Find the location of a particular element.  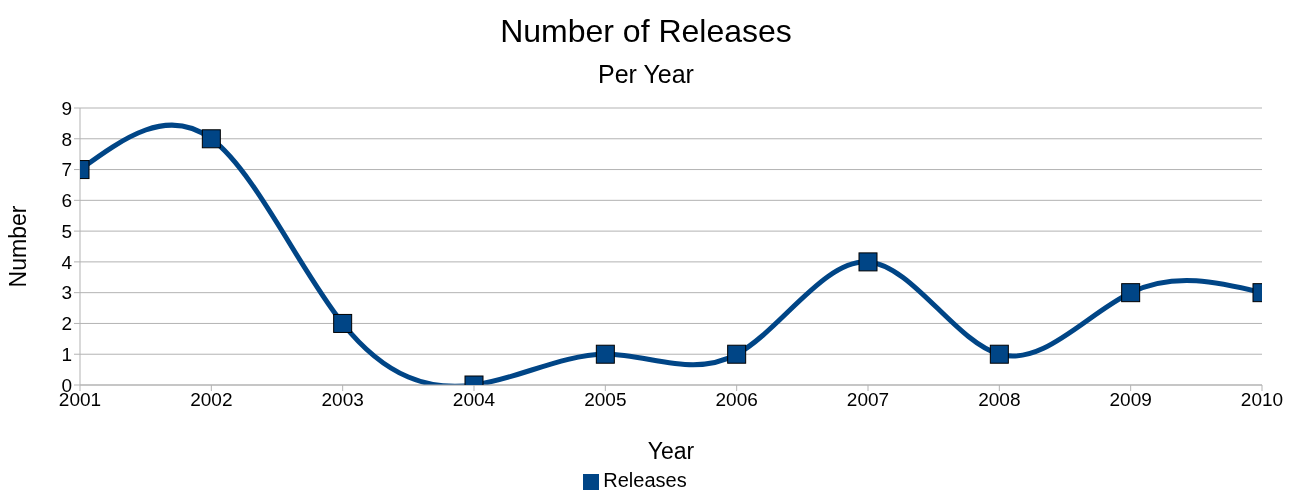

chart-subtitle: Per Year is located at coordinates (646, 74).